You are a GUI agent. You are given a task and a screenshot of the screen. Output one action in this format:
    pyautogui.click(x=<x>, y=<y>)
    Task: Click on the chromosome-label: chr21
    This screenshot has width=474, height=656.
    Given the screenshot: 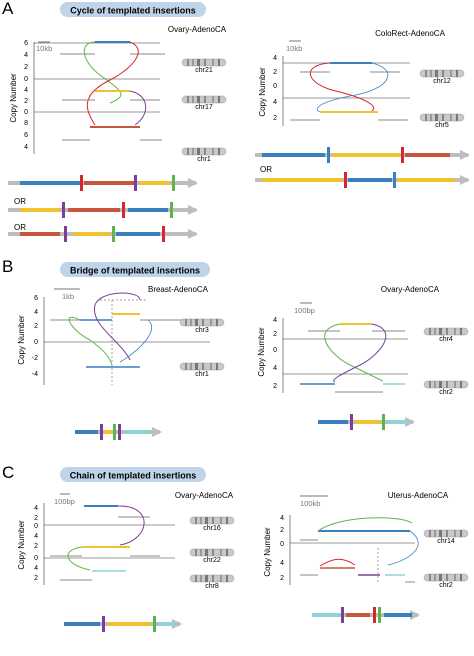 What is the action you would take?
    pyautogui.click(x=204, y=70)
    